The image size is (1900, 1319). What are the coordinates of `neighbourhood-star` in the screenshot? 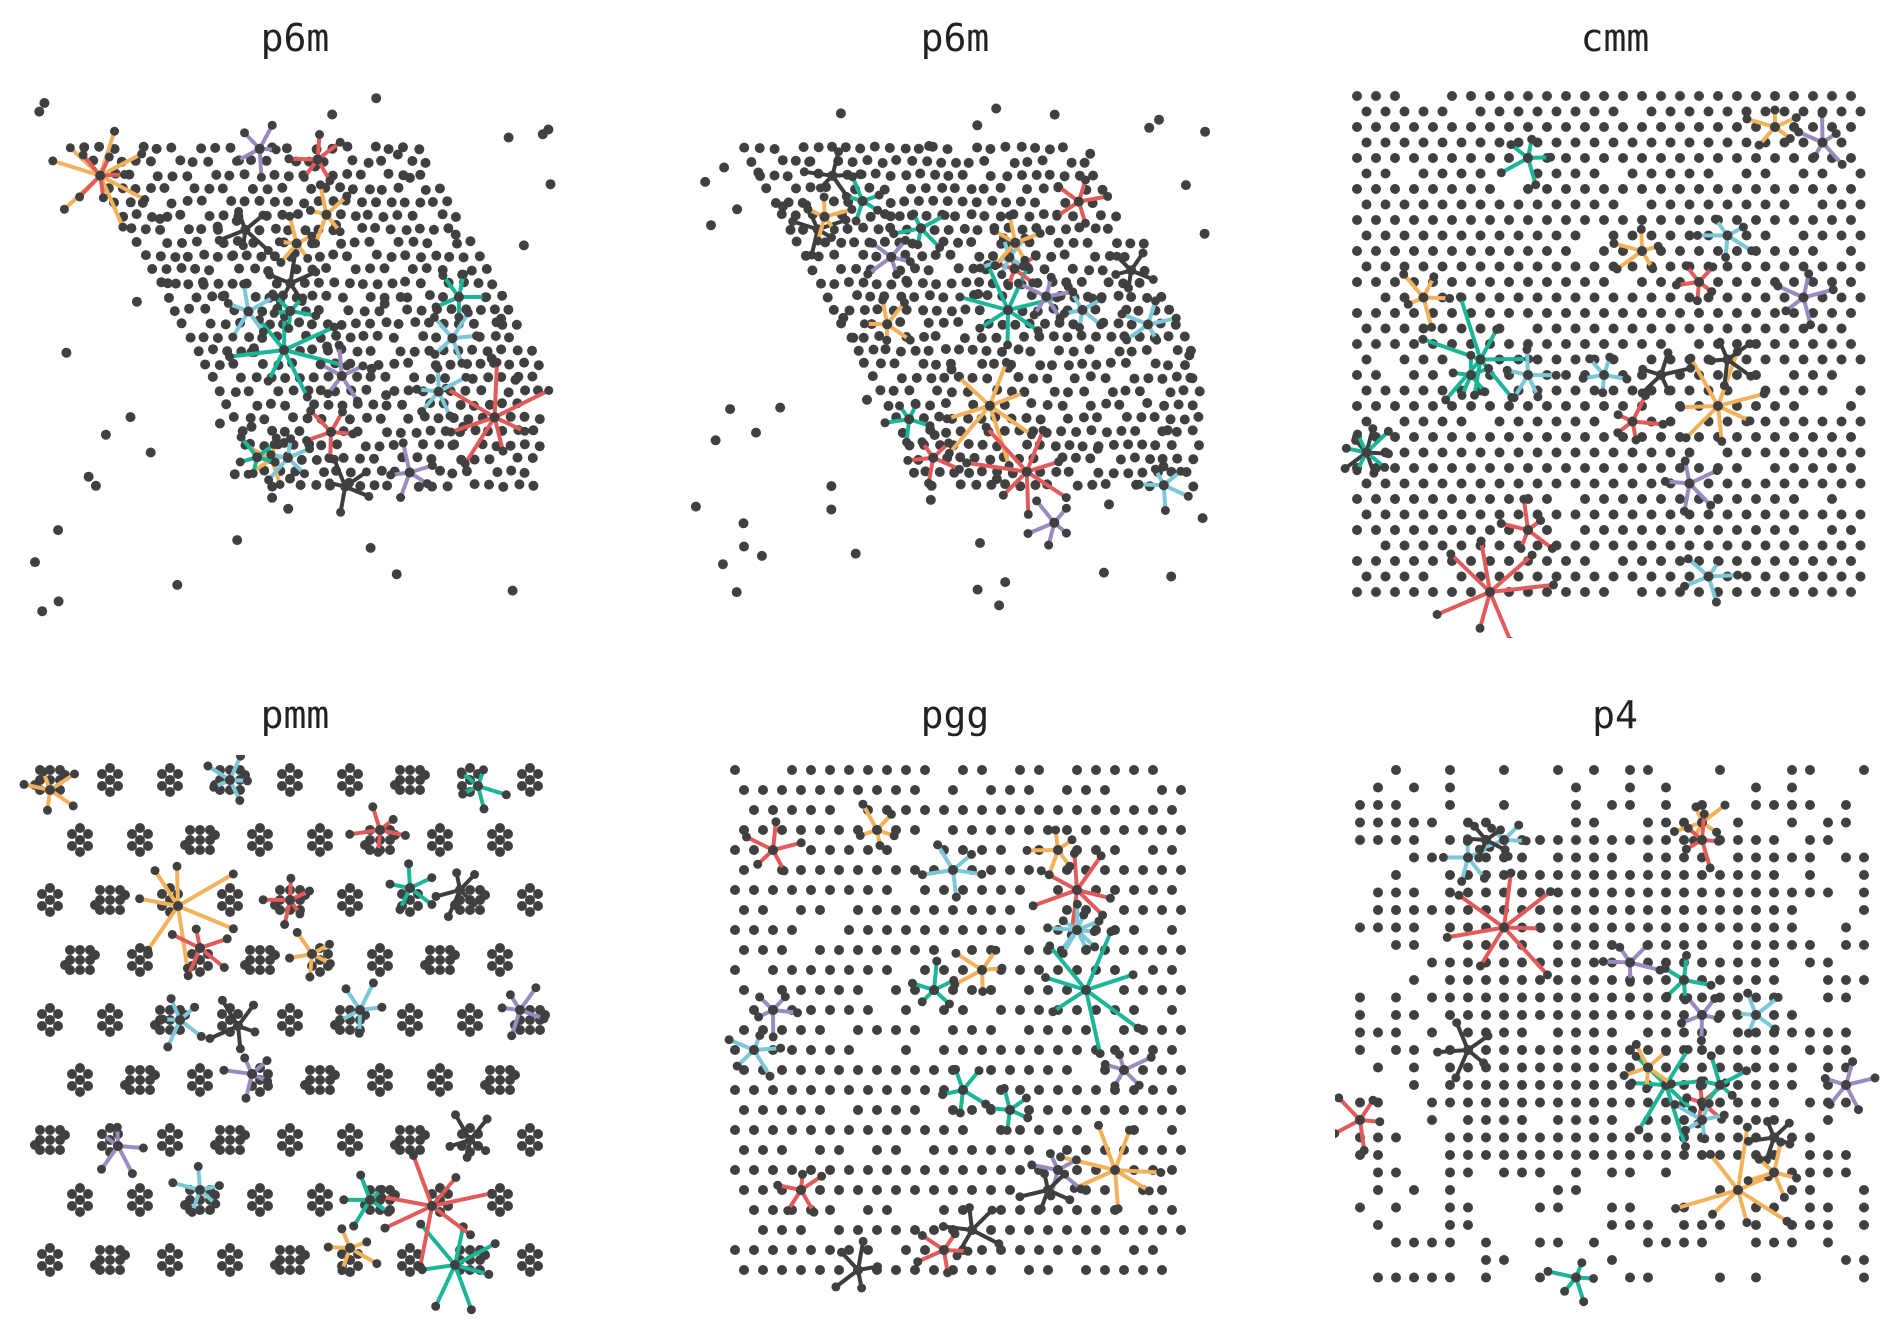 It's located at (1722, 396).